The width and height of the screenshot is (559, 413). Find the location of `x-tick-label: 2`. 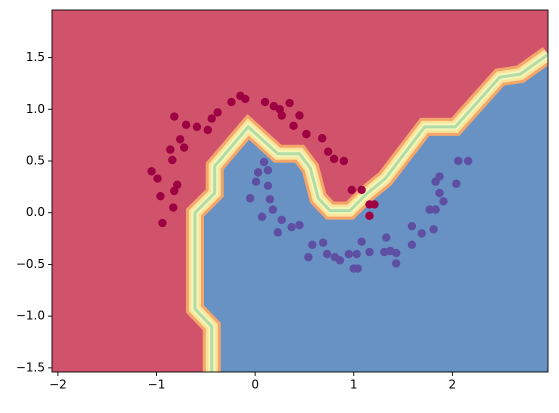

x-tick-label: 2 is located at coordinates (453, 385).